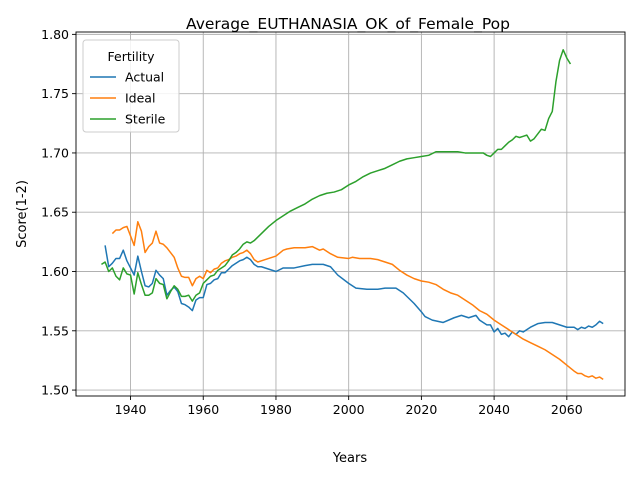 This screenshot has height=480, width=640. What do you see at coordinates (494, 409) in the screenshot?
I see `x-tick-label-5: 2040` at bounding box center [494, 409].